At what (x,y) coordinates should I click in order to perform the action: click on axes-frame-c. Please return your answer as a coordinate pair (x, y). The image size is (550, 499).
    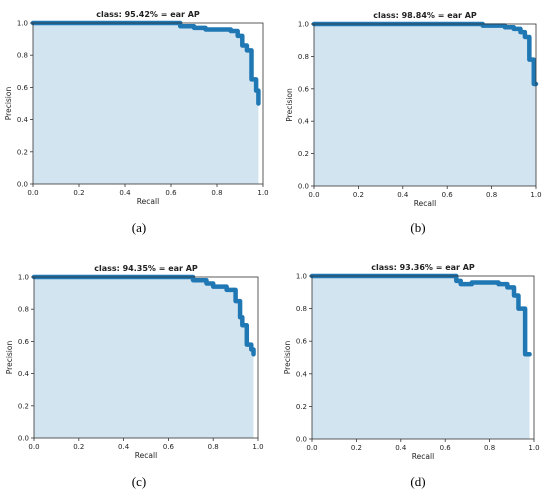
    Looking at the image, I should click on (146, 357).